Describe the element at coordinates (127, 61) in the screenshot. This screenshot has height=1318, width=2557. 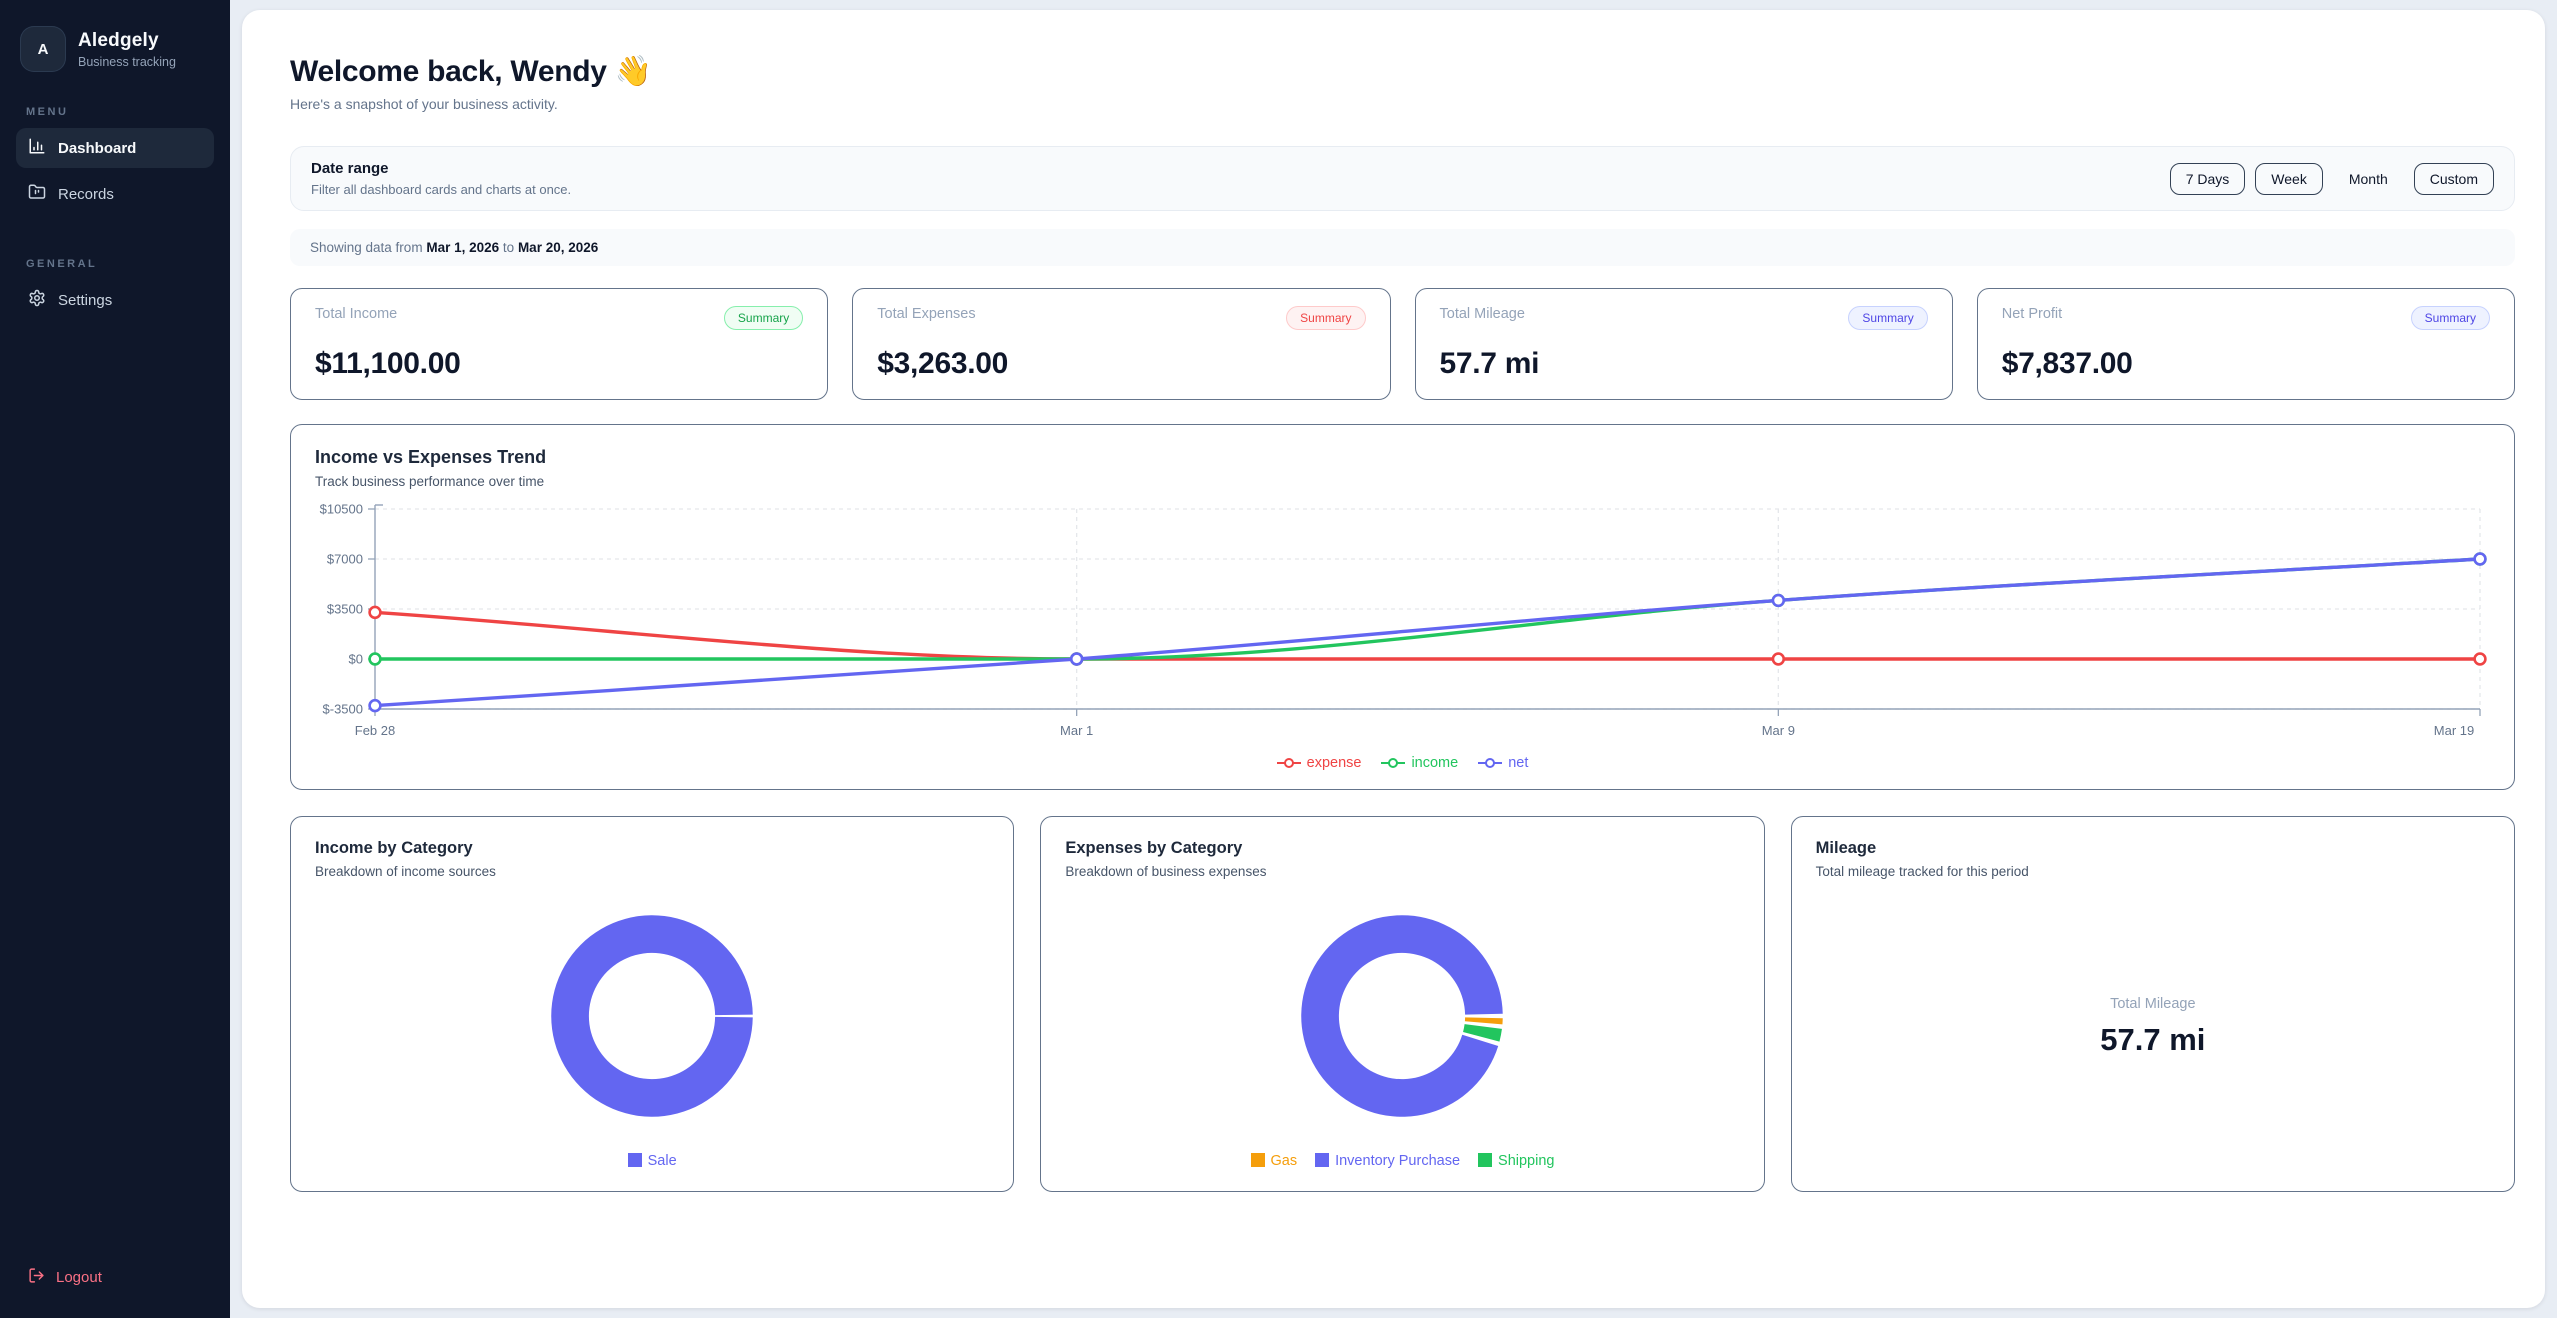
I see `brand-tagline: Business tracking` at that location.